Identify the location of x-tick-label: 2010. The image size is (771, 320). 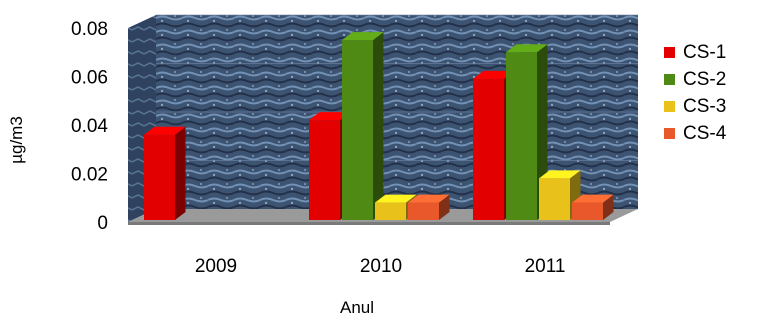
(381, 266).